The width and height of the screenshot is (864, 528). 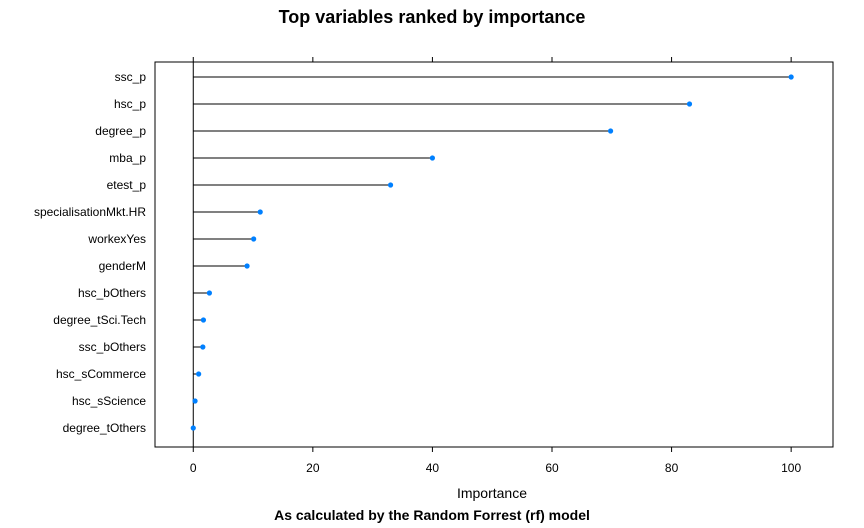 I want to click on x-axis-label: Importance, so click(x=492, y=493).